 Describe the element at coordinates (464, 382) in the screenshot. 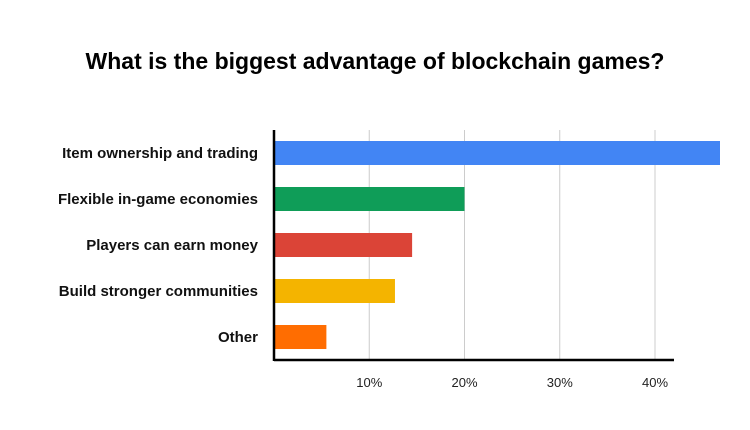

I see `x-tick-label: 20%` at that location.